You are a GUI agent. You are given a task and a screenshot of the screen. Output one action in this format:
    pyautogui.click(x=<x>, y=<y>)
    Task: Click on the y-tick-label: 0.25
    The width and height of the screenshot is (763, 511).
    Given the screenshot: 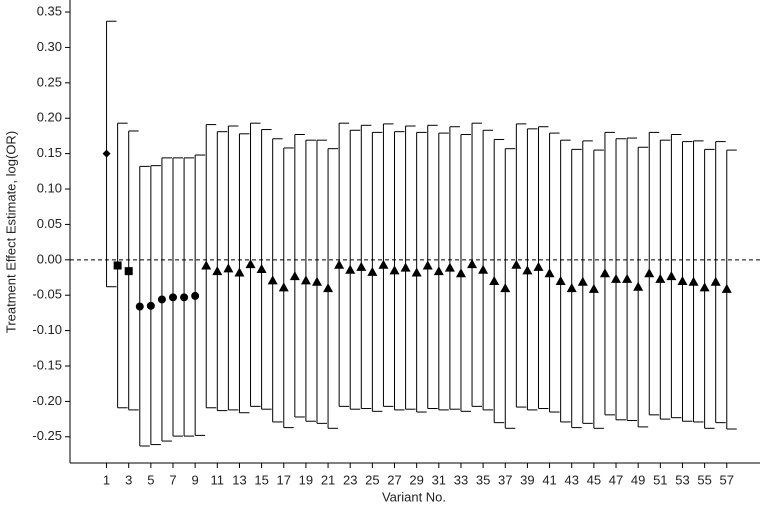 What is the action you would take?
    pyautogui.click(x=49, y=81)
    